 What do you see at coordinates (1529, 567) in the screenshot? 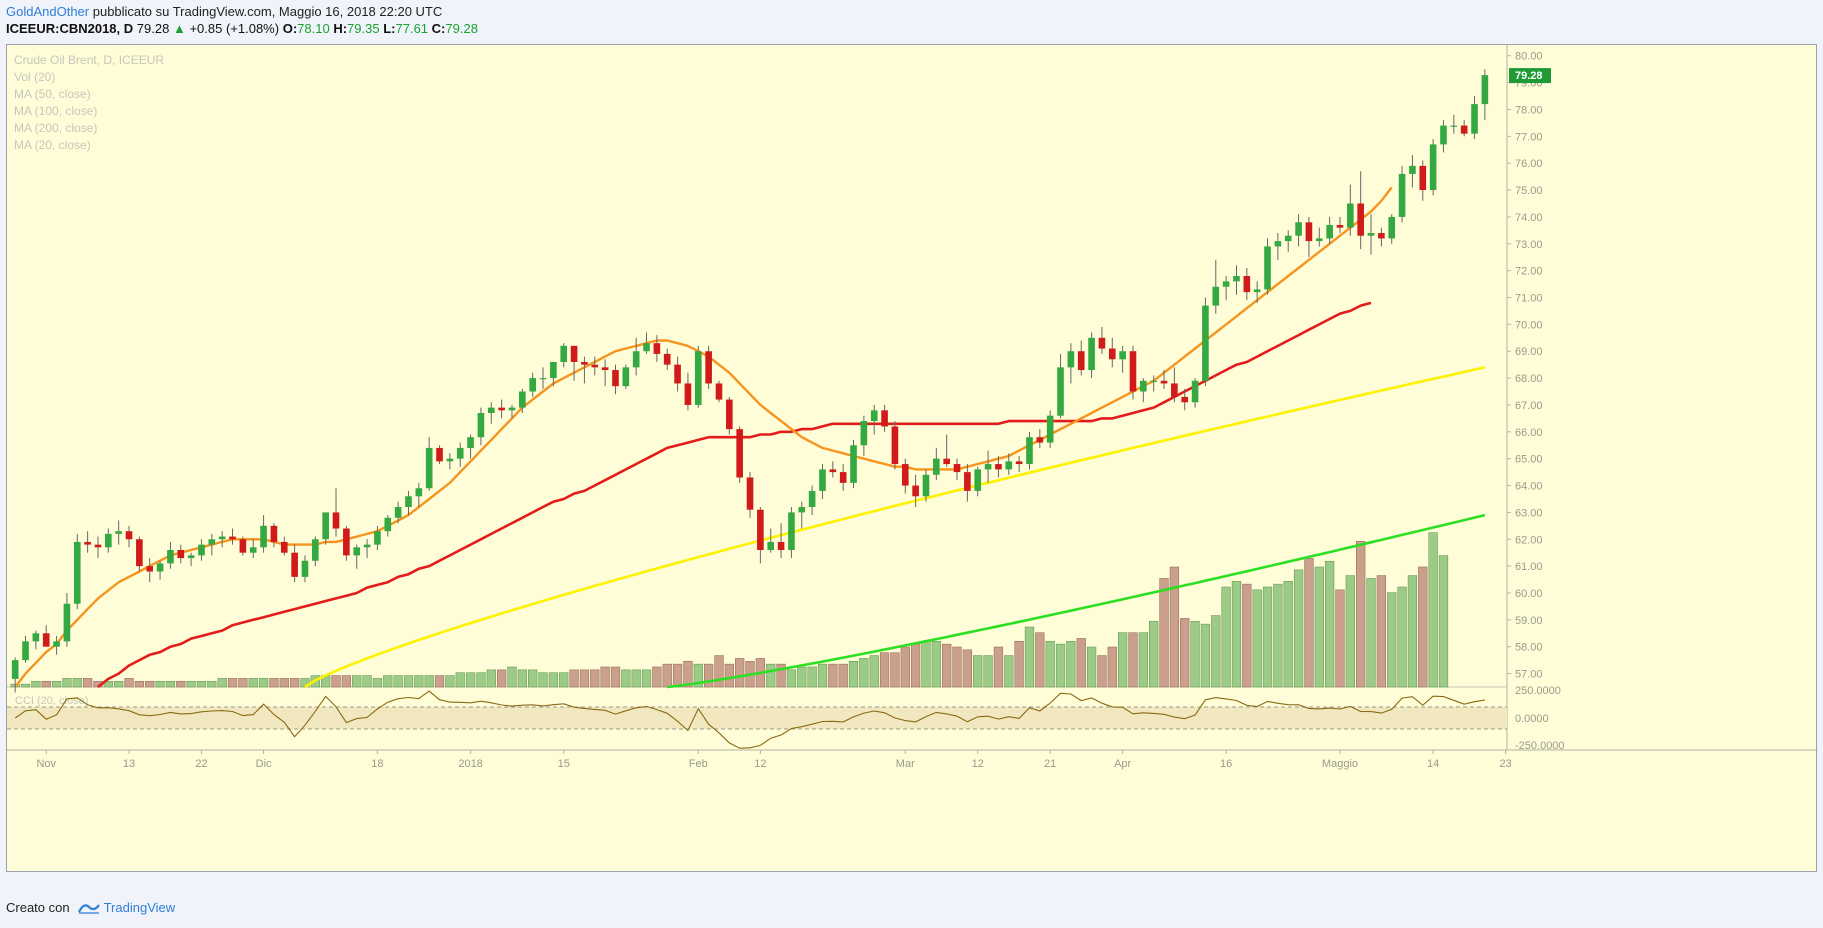
I see `y-tick-label: 61.00` at bounding box center [1529, 567].